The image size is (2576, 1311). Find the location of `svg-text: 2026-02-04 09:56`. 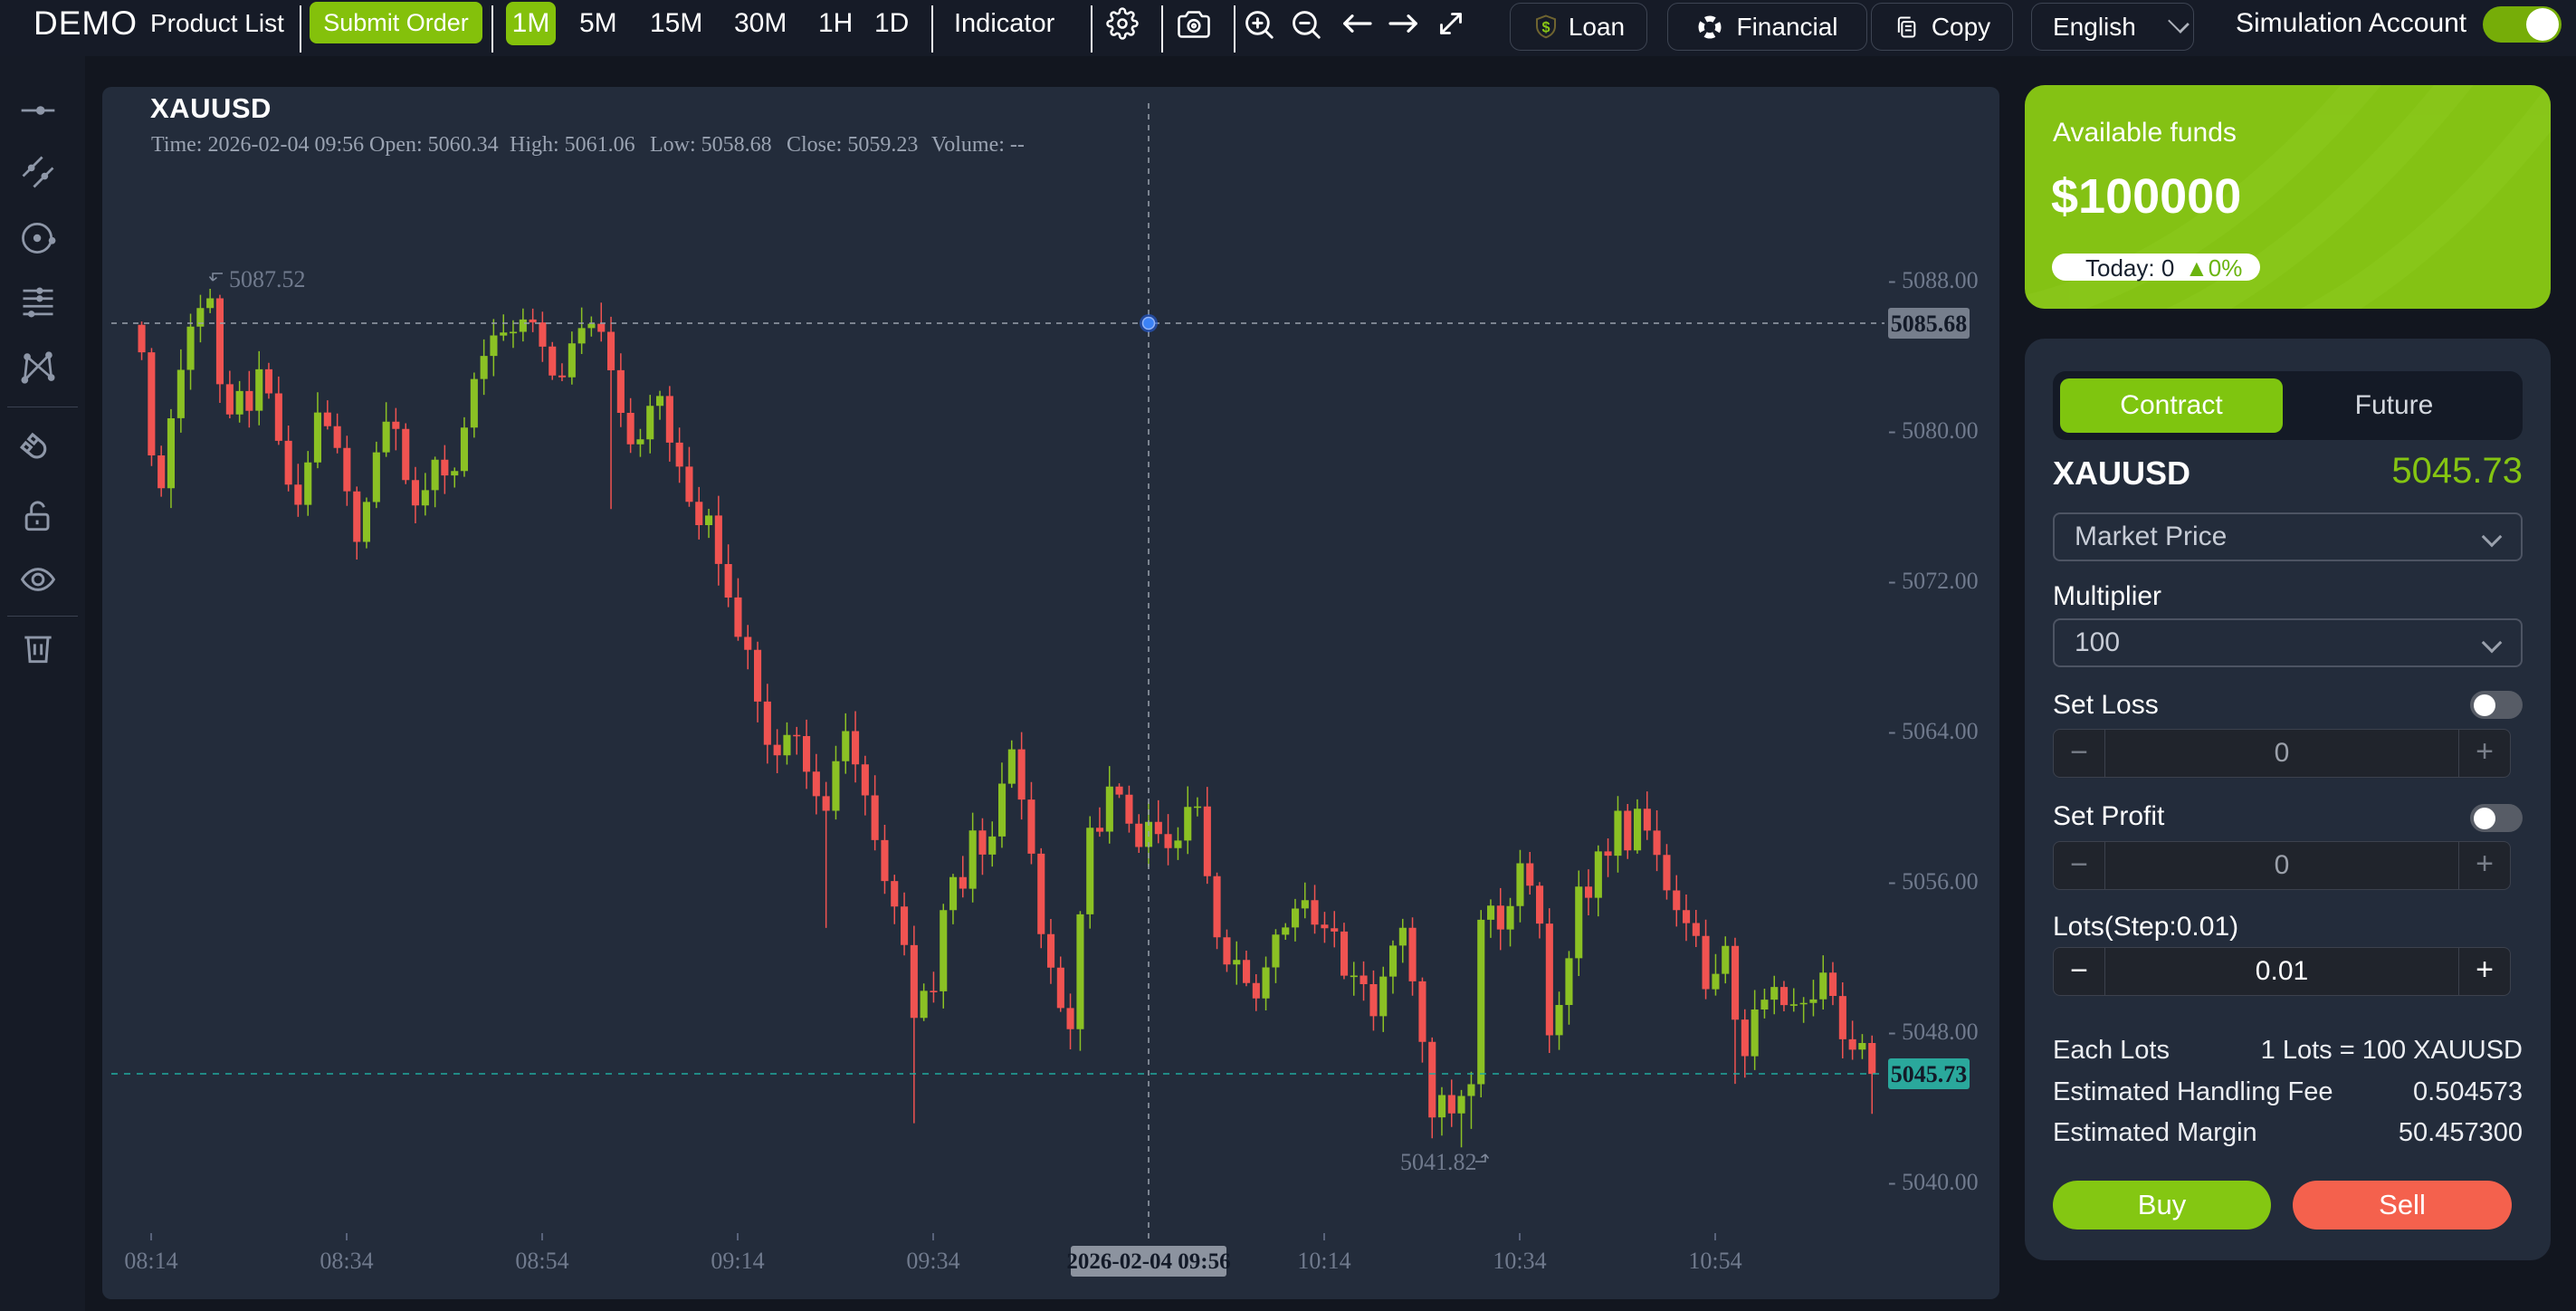

svg-text: 2026-02-04 09:56 is located at coordinates (1148, 1261).